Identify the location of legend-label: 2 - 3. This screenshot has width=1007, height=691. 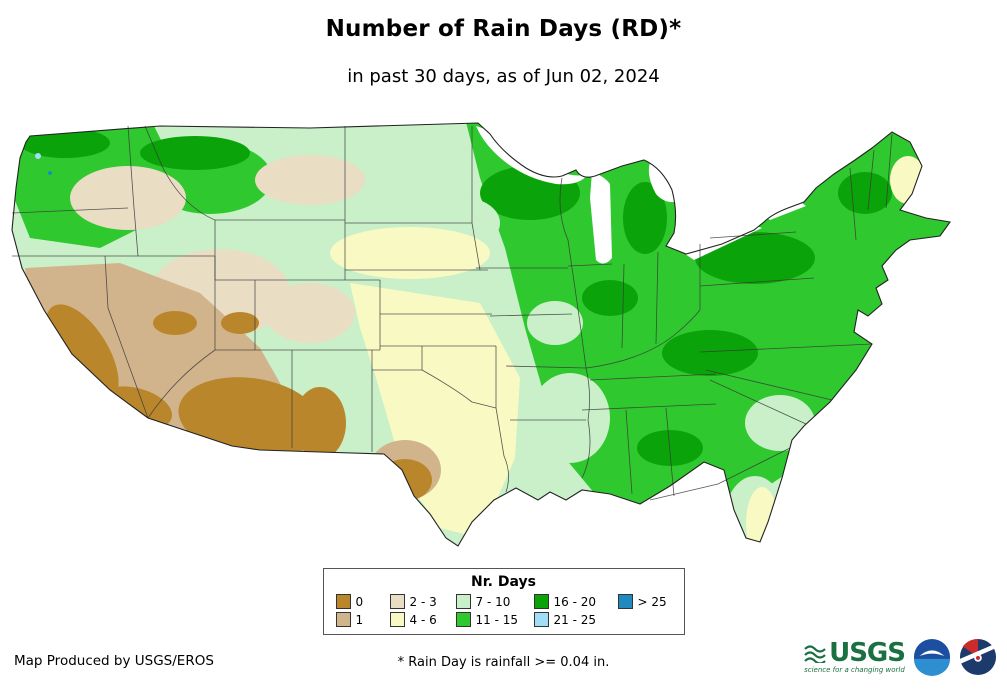
(423, 601).